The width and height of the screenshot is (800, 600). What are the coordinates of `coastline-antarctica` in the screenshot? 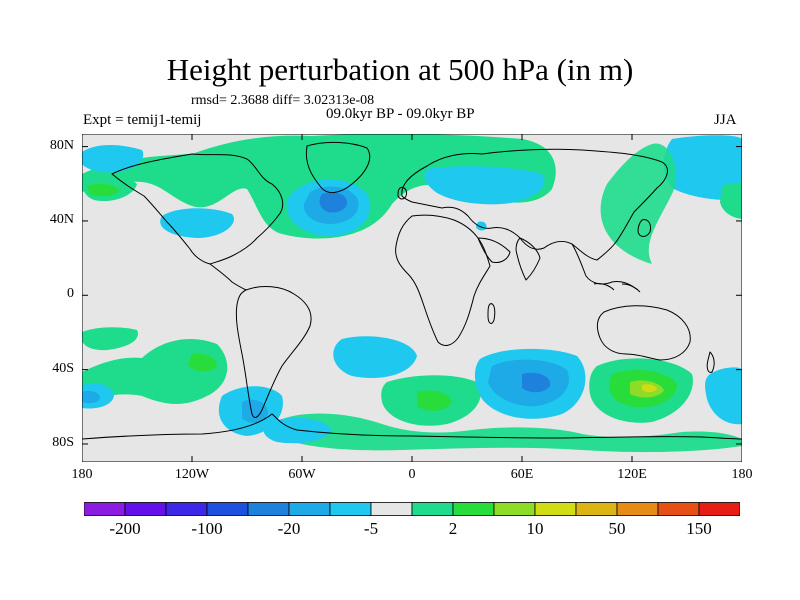 It's located at (412, 426).